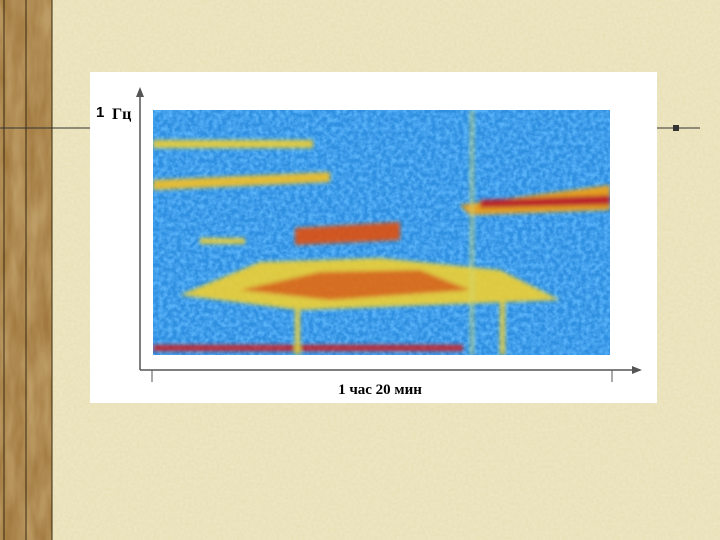 The height and width of the screenshot is (540, 720). I want to click on y-unit: Гц, so click(121, 114).